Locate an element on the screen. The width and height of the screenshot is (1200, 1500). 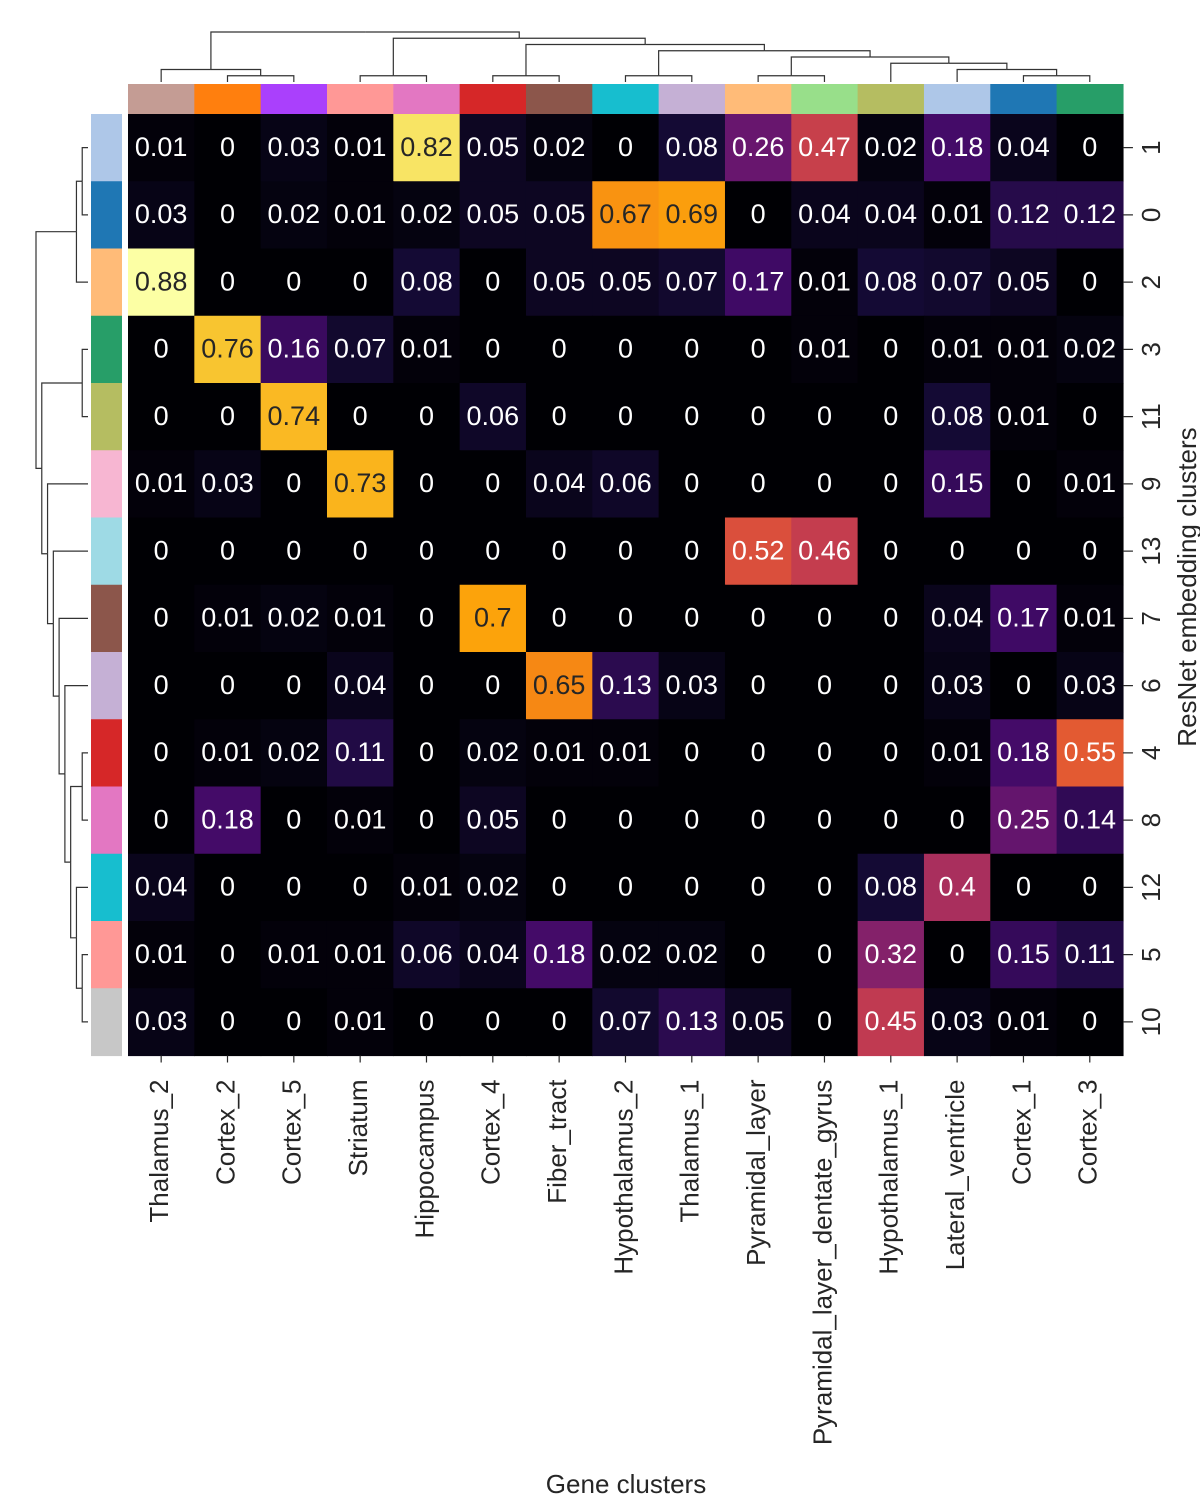
cell-value-label: 0.65 is located at coordinates (559, 685).